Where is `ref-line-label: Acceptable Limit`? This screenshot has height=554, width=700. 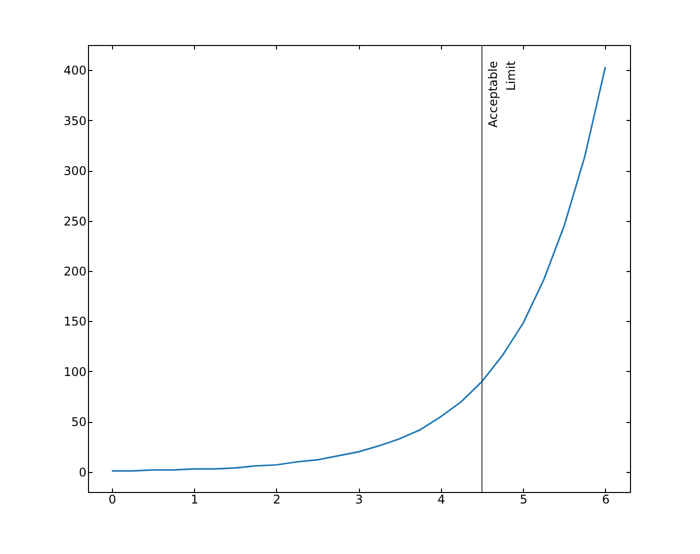 ref-line-label: Acceptable Limit is located at coordinates (502, 94).